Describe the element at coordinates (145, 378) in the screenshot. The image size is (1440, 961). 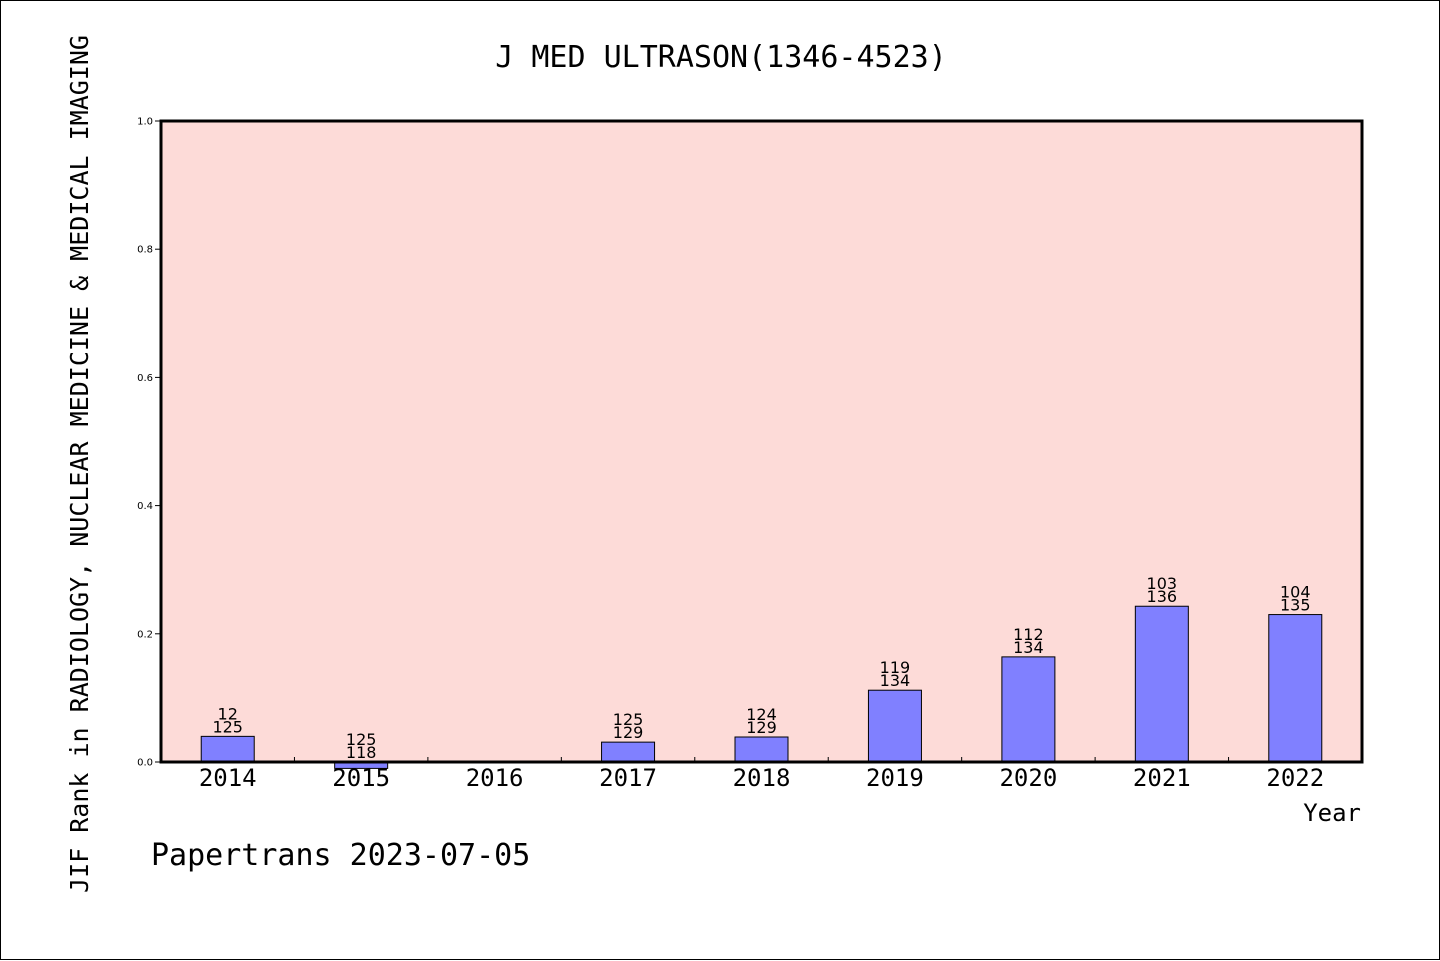
I see `y-tick-label: 0.6` at that location.